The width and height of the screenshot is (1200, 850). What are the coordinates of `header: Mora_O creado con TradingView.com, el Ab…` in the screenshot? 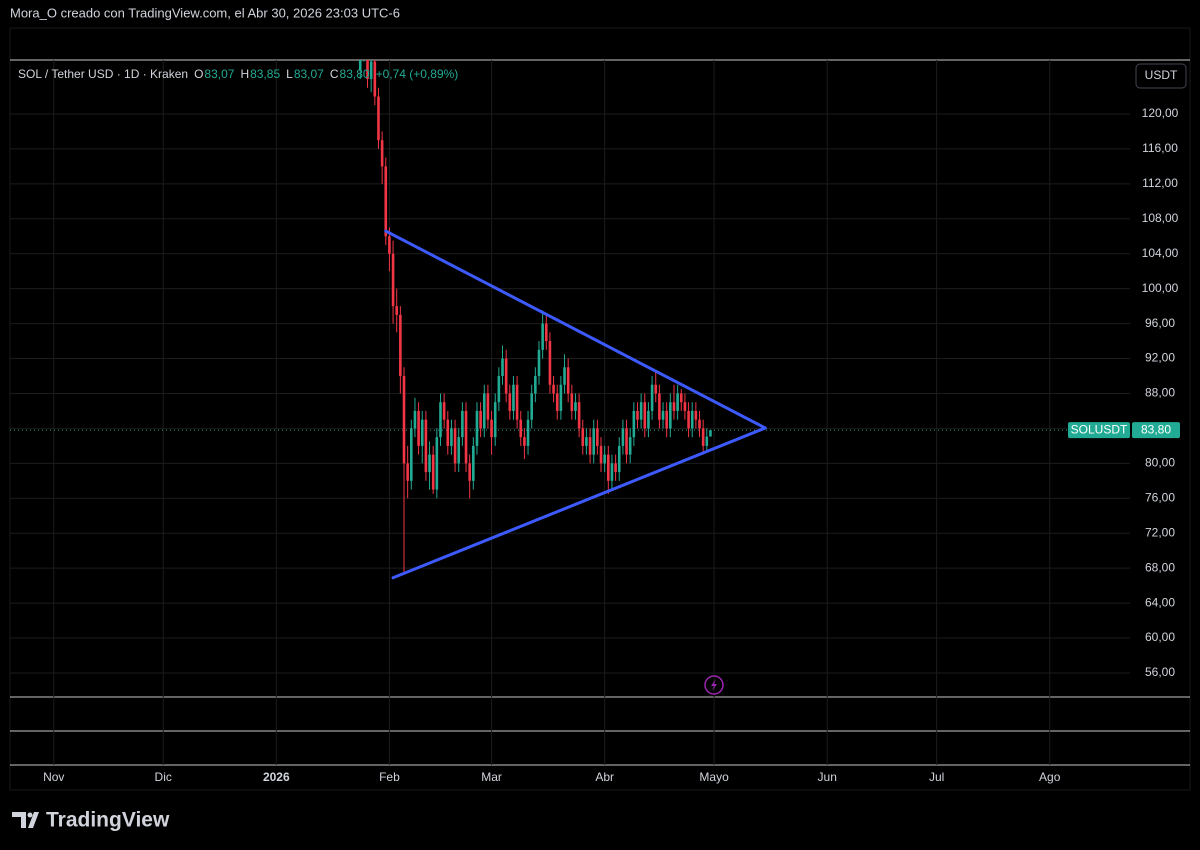 It's located at (205, 12).